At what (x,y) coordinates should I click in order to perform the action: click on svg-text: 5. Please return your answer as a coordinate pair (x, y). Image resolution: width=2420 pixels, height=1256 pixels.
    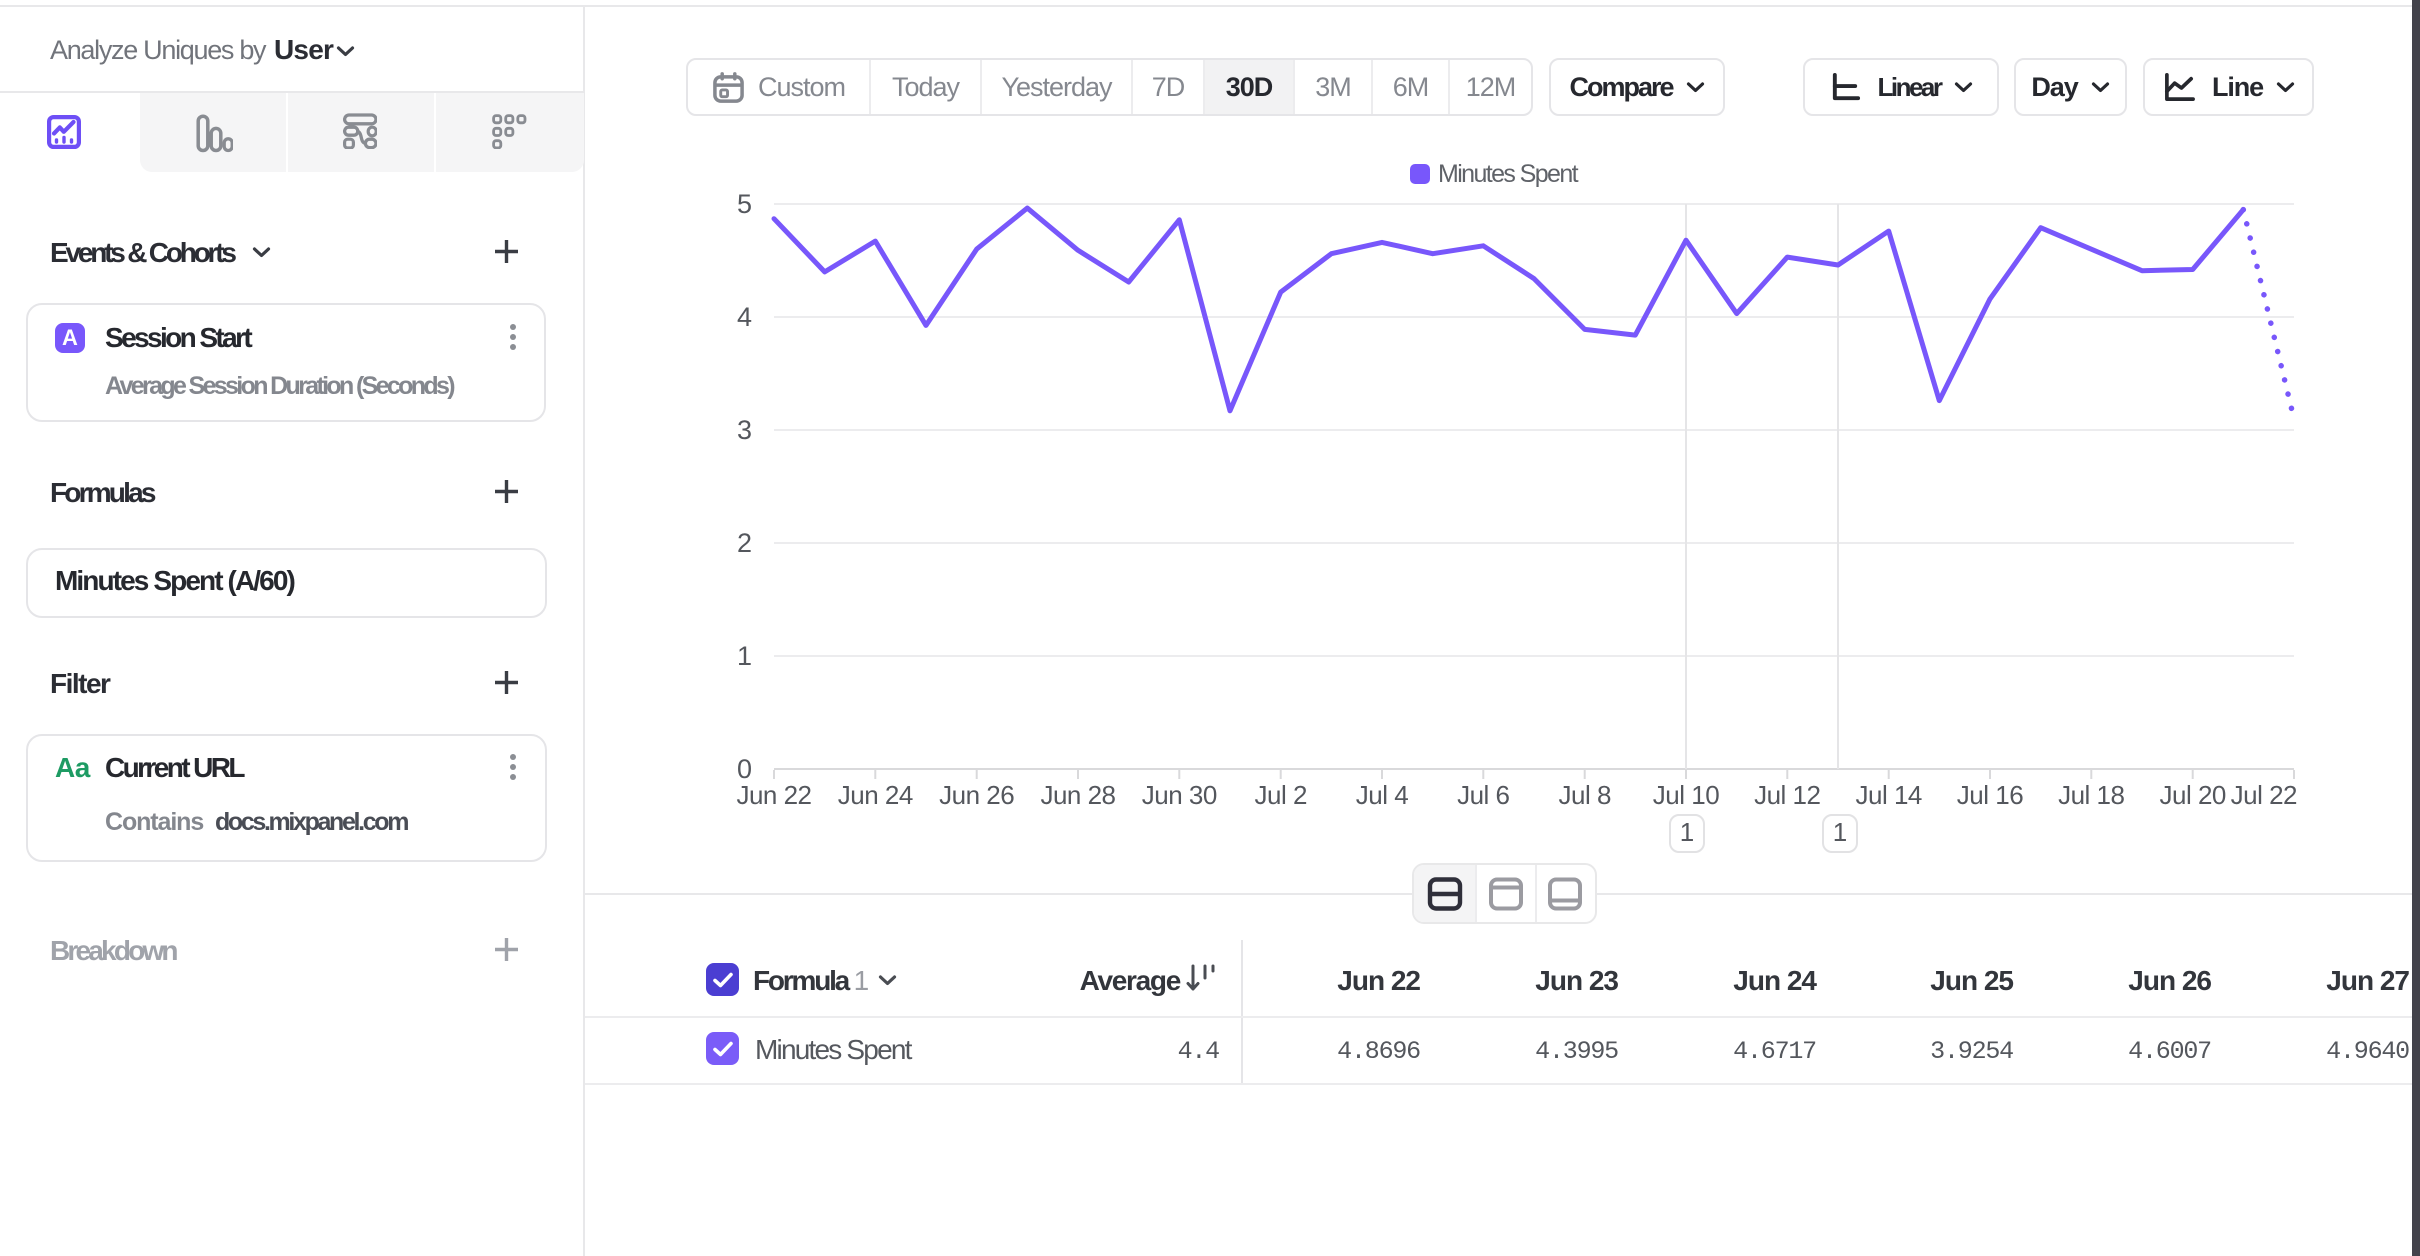
    Looking at the image, I should click on (744, 204).